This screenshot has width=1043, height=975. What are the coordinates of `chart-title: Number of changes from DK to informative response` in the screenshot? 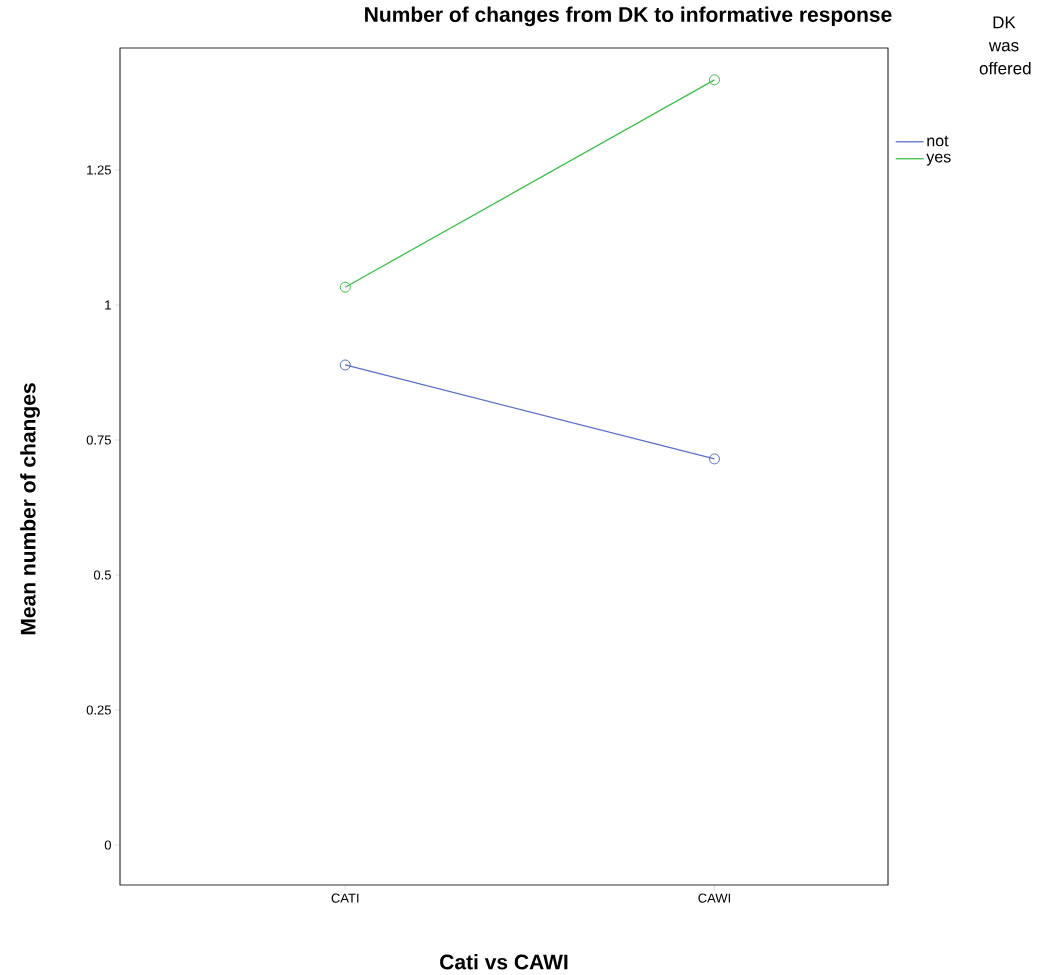 It's located at (628, 16).